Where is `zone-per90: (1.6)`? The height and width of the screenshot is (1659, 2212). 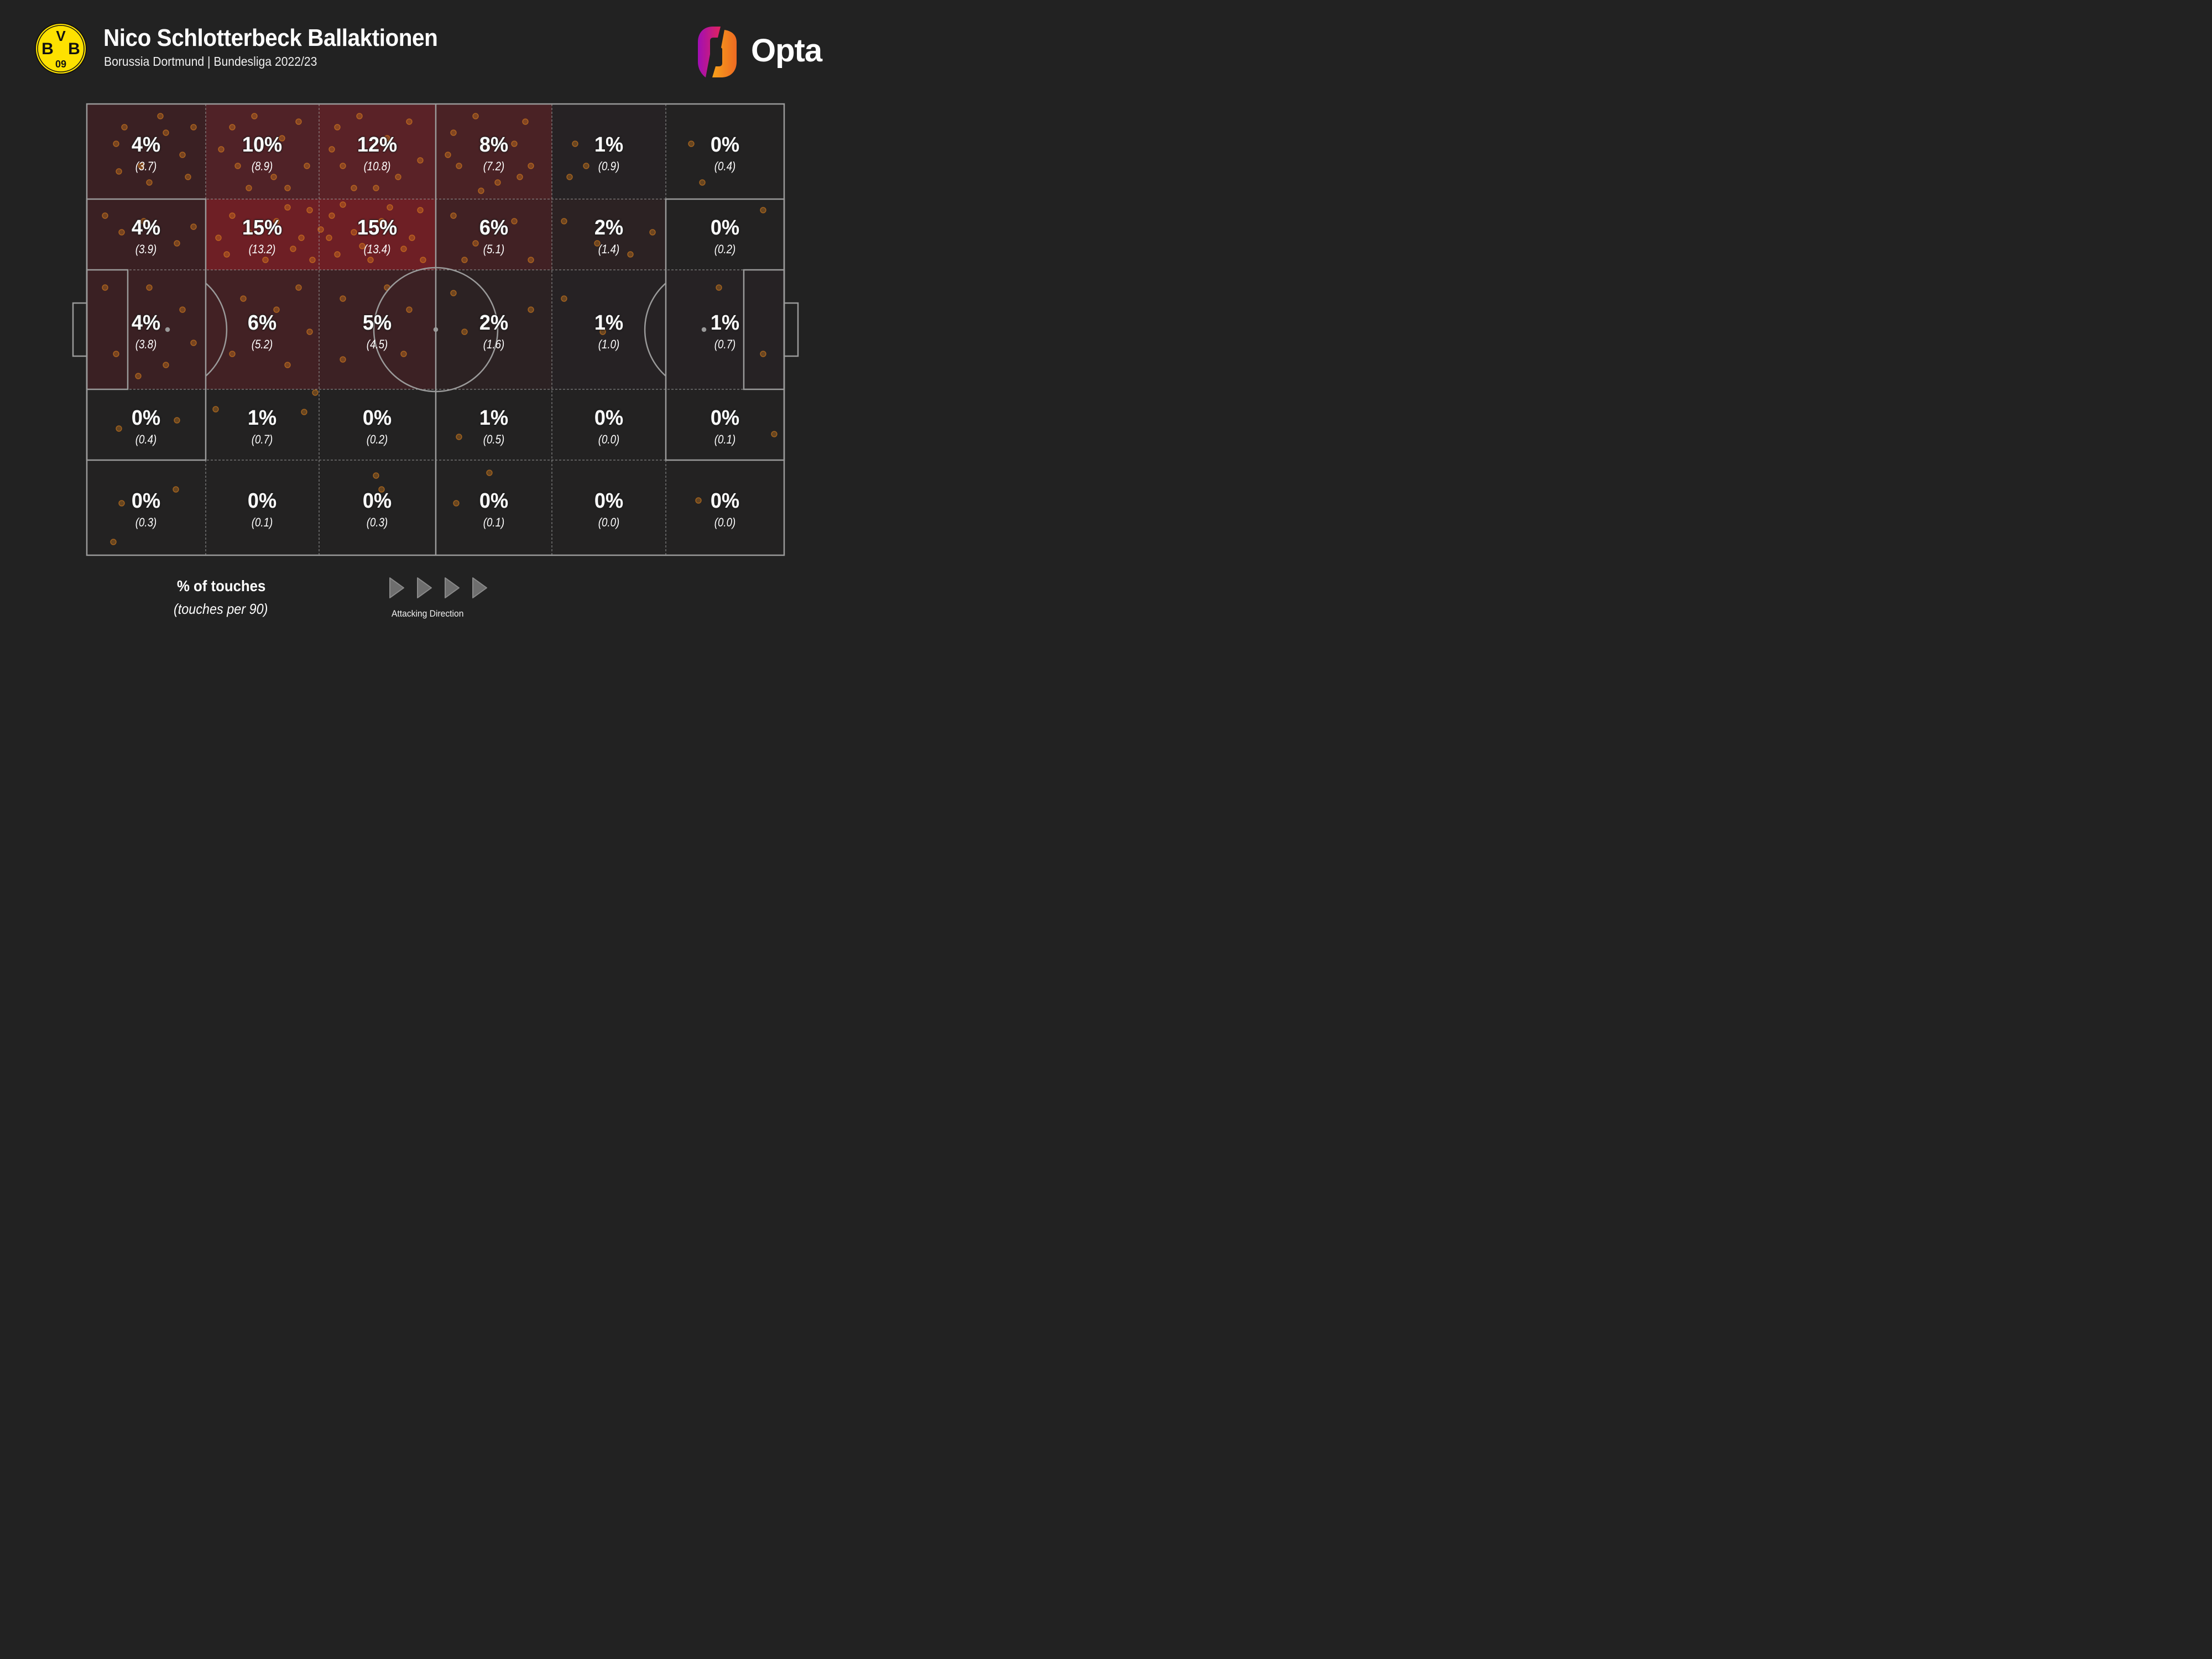
zone-per90: (1.6) is located at coordinates (494, 344).